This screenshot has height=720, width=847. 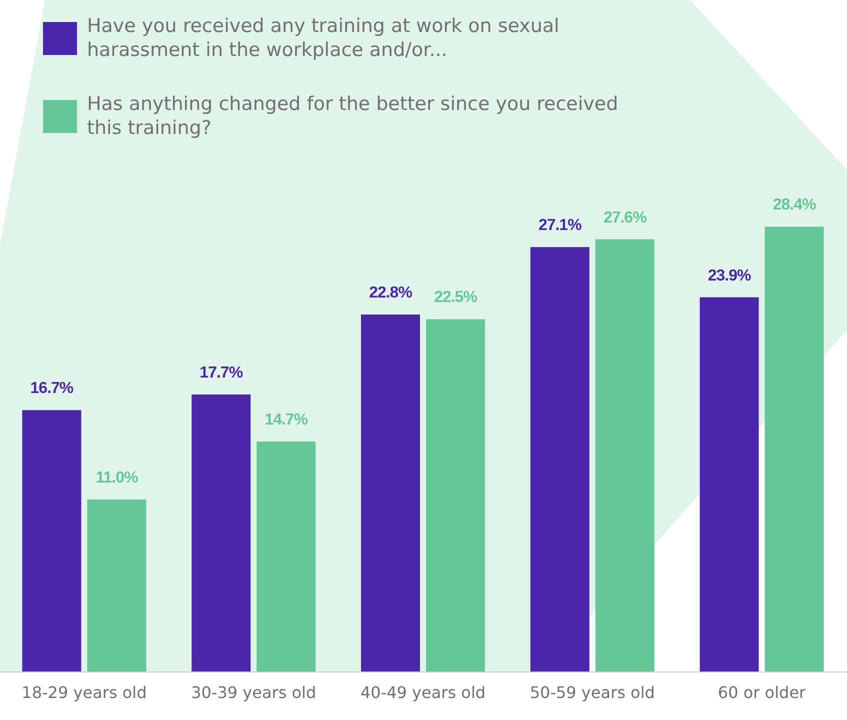 I want to click on x-tick-label: 60 or older, so click(x=762, y=692).